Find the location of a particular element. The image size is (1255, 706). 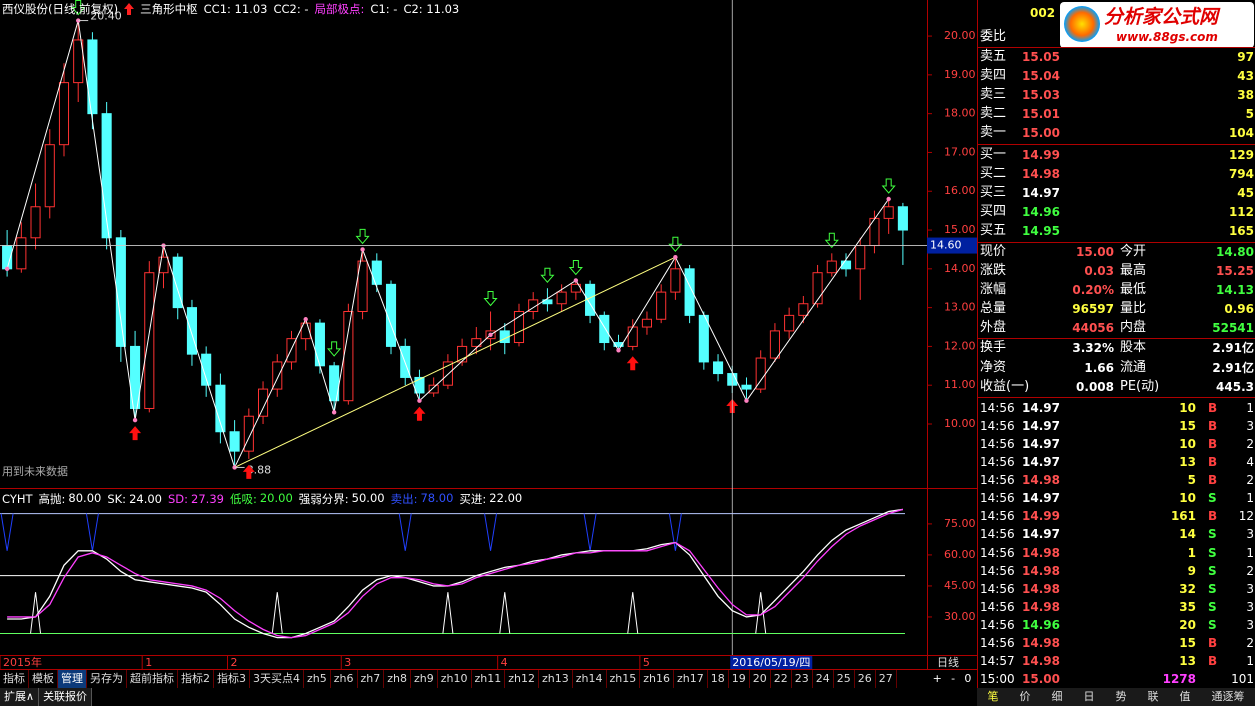

book-price: 14.98 is located at coordinates (1041, 174).